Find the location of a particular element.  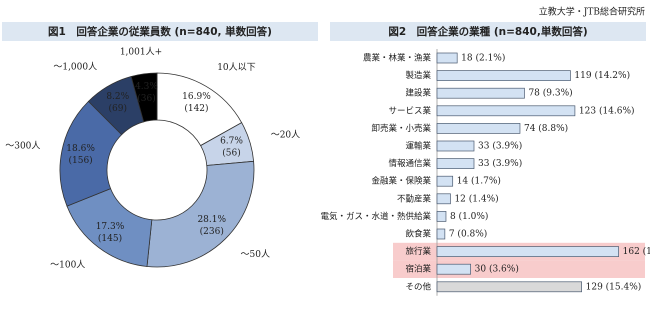

count-label: (36) is located at coordinates (146, 98).